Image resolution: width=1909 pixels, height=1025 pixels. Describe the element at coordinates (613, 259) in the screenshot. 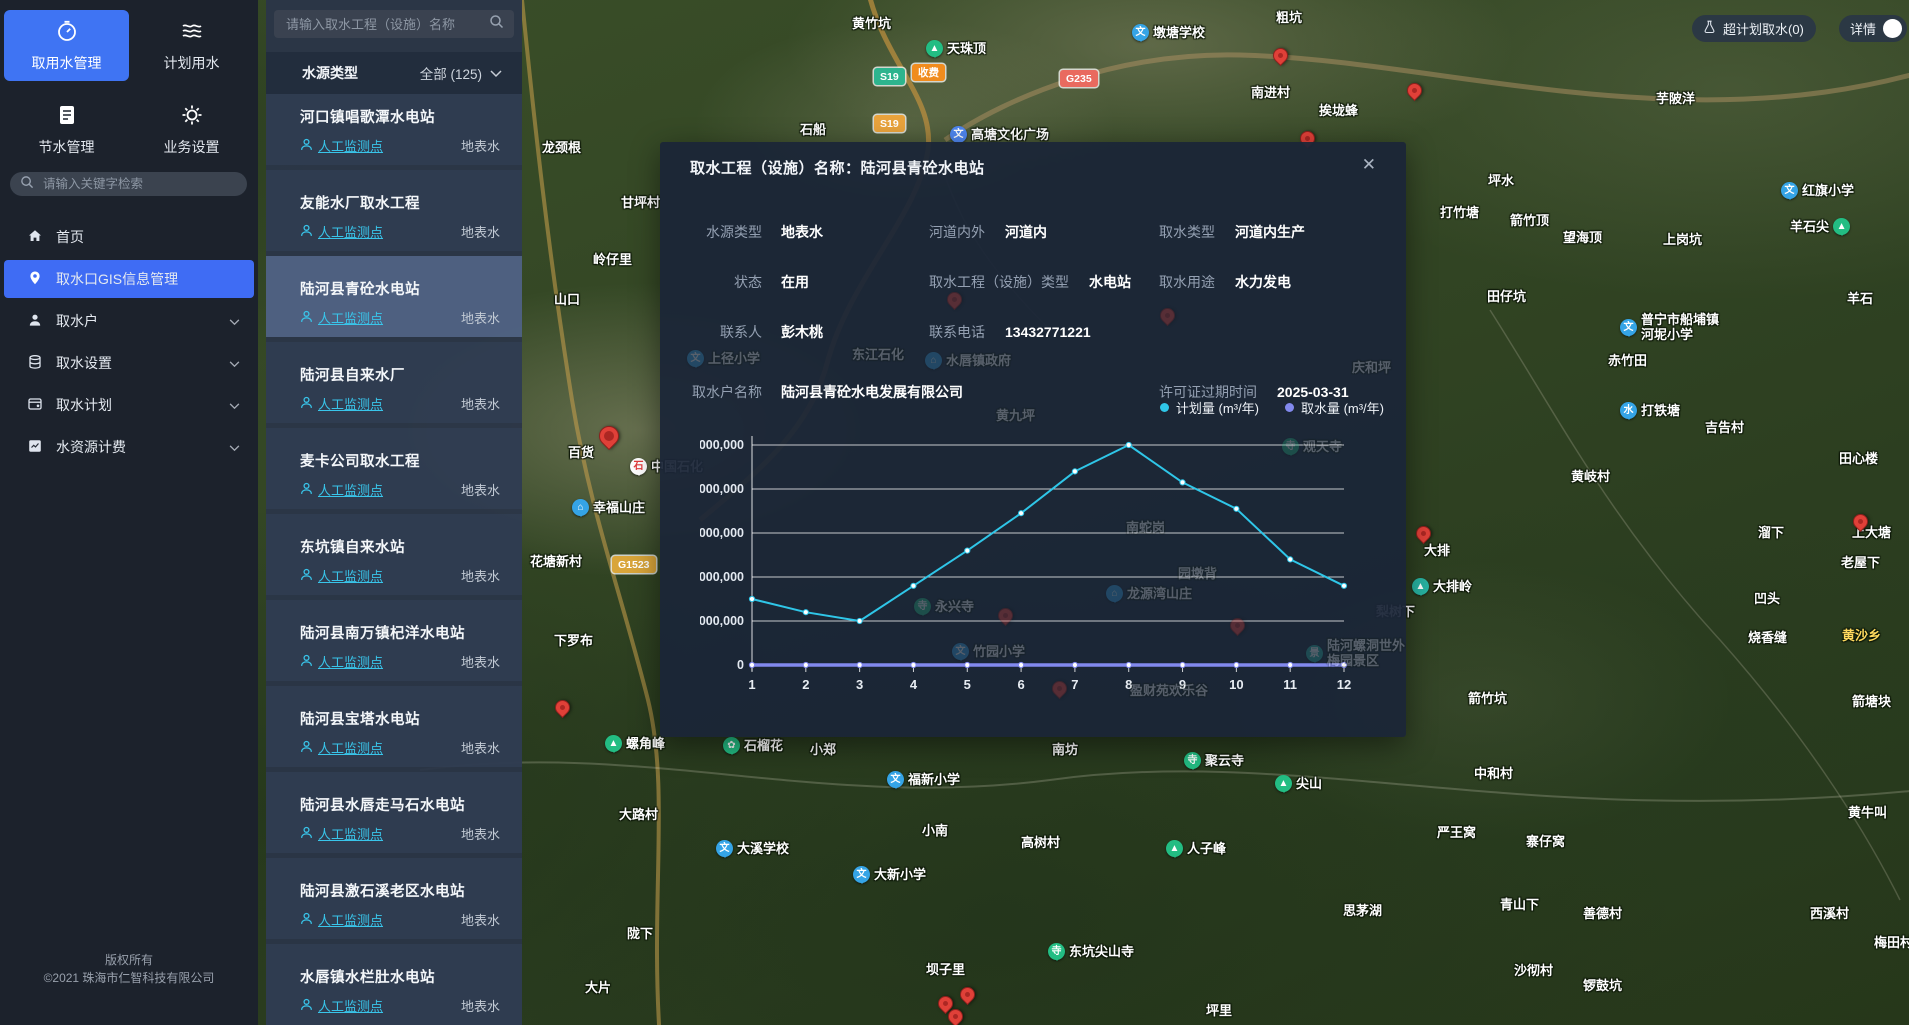

I see `map-label: 岭仔里` at that location.